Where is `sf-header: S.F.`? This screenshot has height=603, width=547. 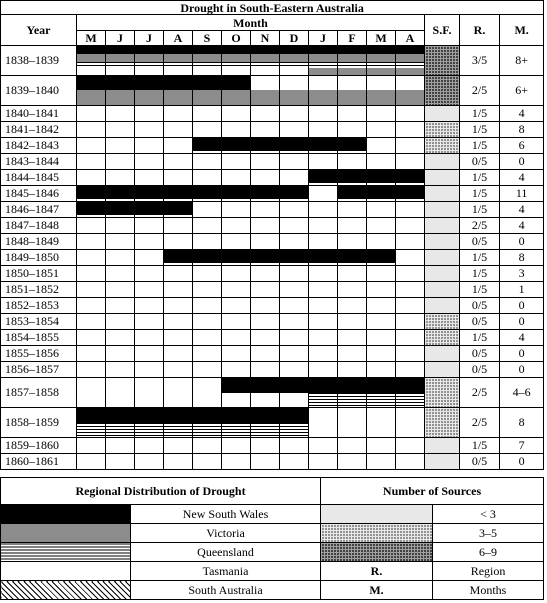
sf-header: S.F. is located at coordinates (442, 30).